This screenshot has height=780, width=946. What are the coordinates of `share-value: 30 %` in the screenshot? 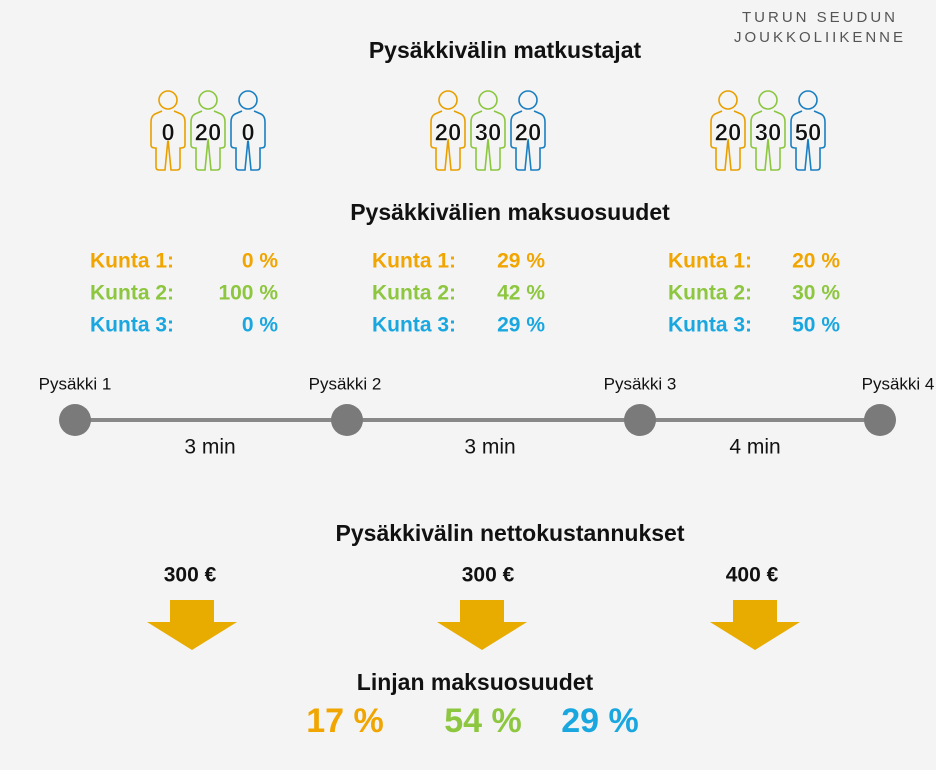 It's located at (816, 293).